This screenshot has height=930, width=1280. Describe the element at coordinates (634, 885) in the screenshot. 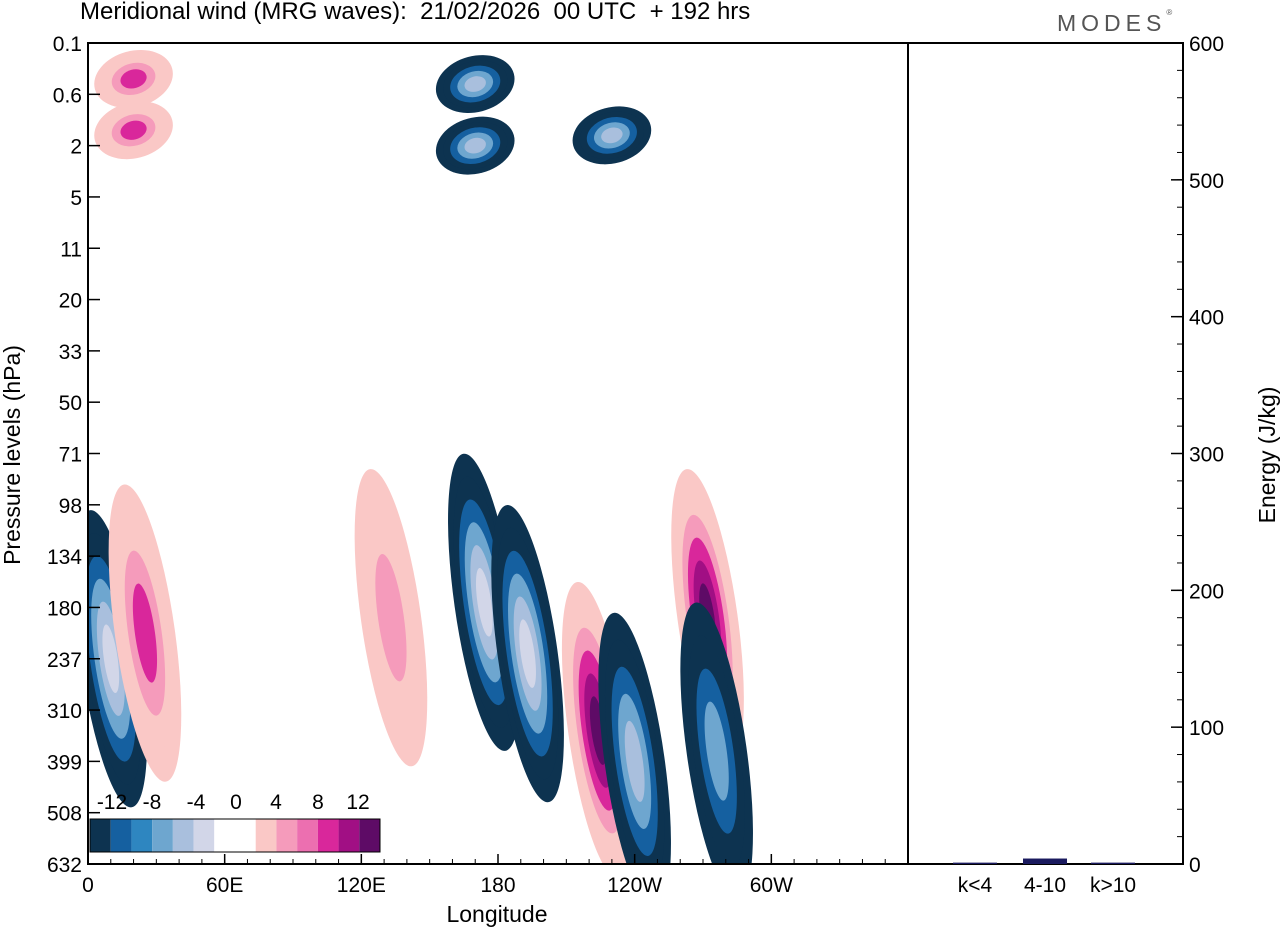

I see `x-tick-label: 120W` at that location.